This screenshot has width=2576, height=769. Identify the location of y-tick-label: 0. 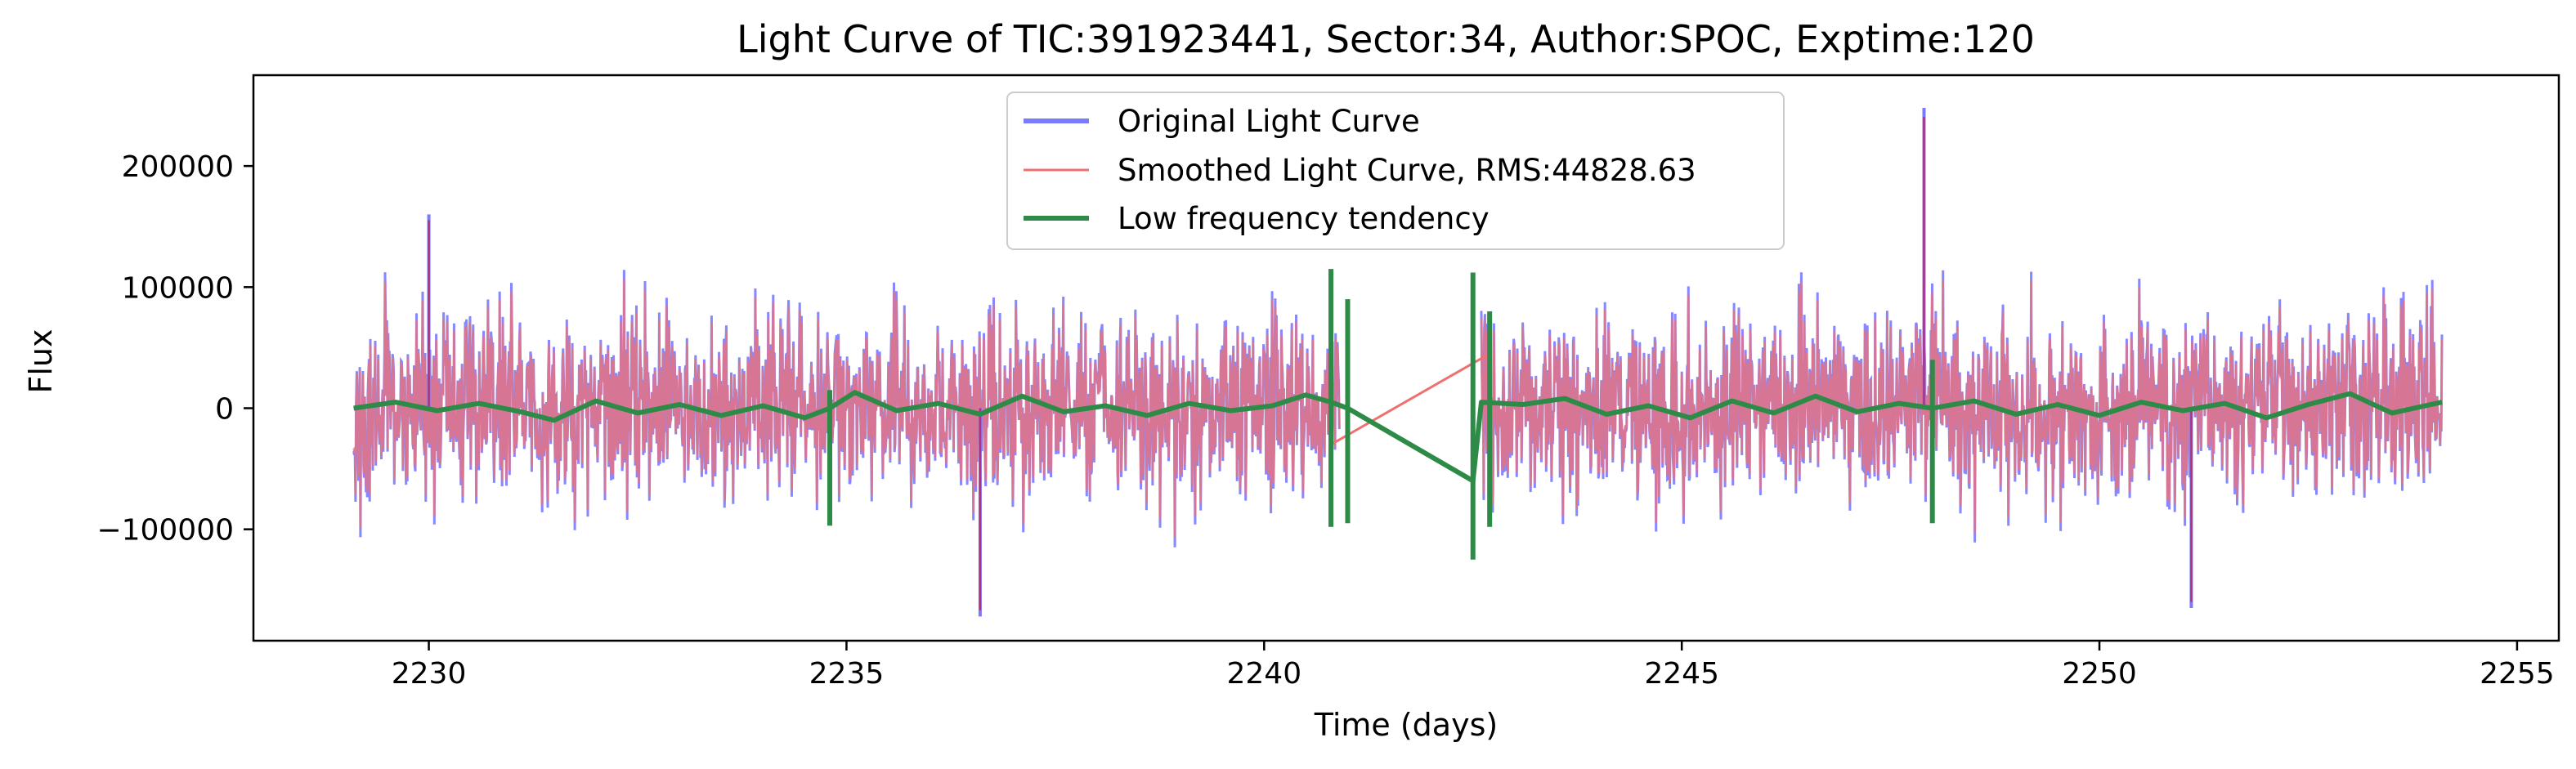
(225, 409).